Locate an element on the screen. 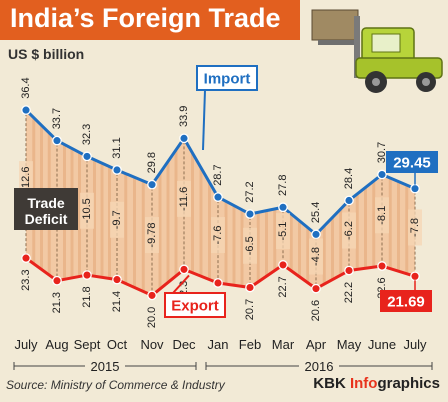 This screenshot has width=448, height=402. trade-deficit-label: Trade is located at coordinates (46, 203).